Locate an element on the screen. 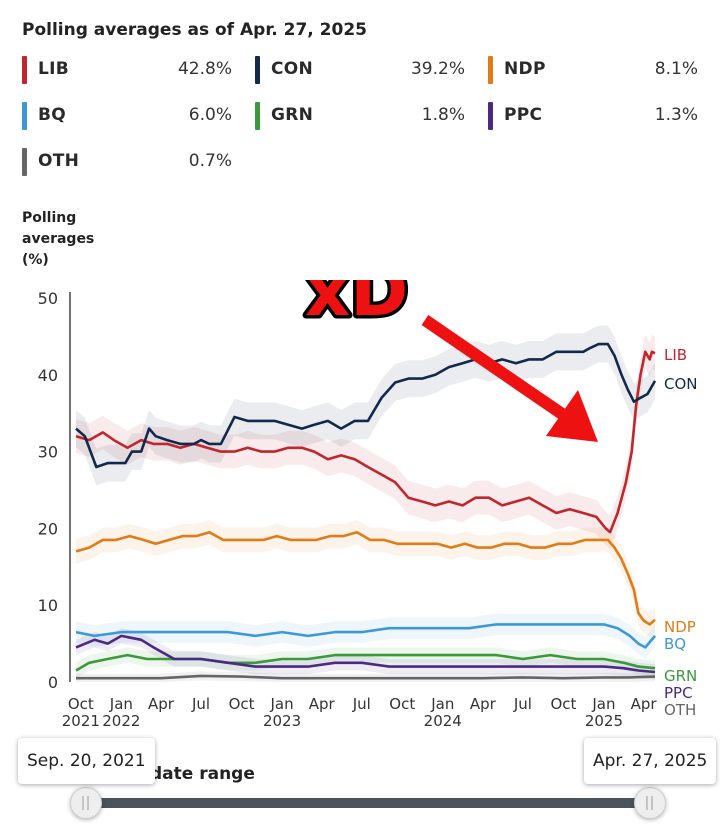  y-tick-label: 10 is located at coordinates (48, 605).